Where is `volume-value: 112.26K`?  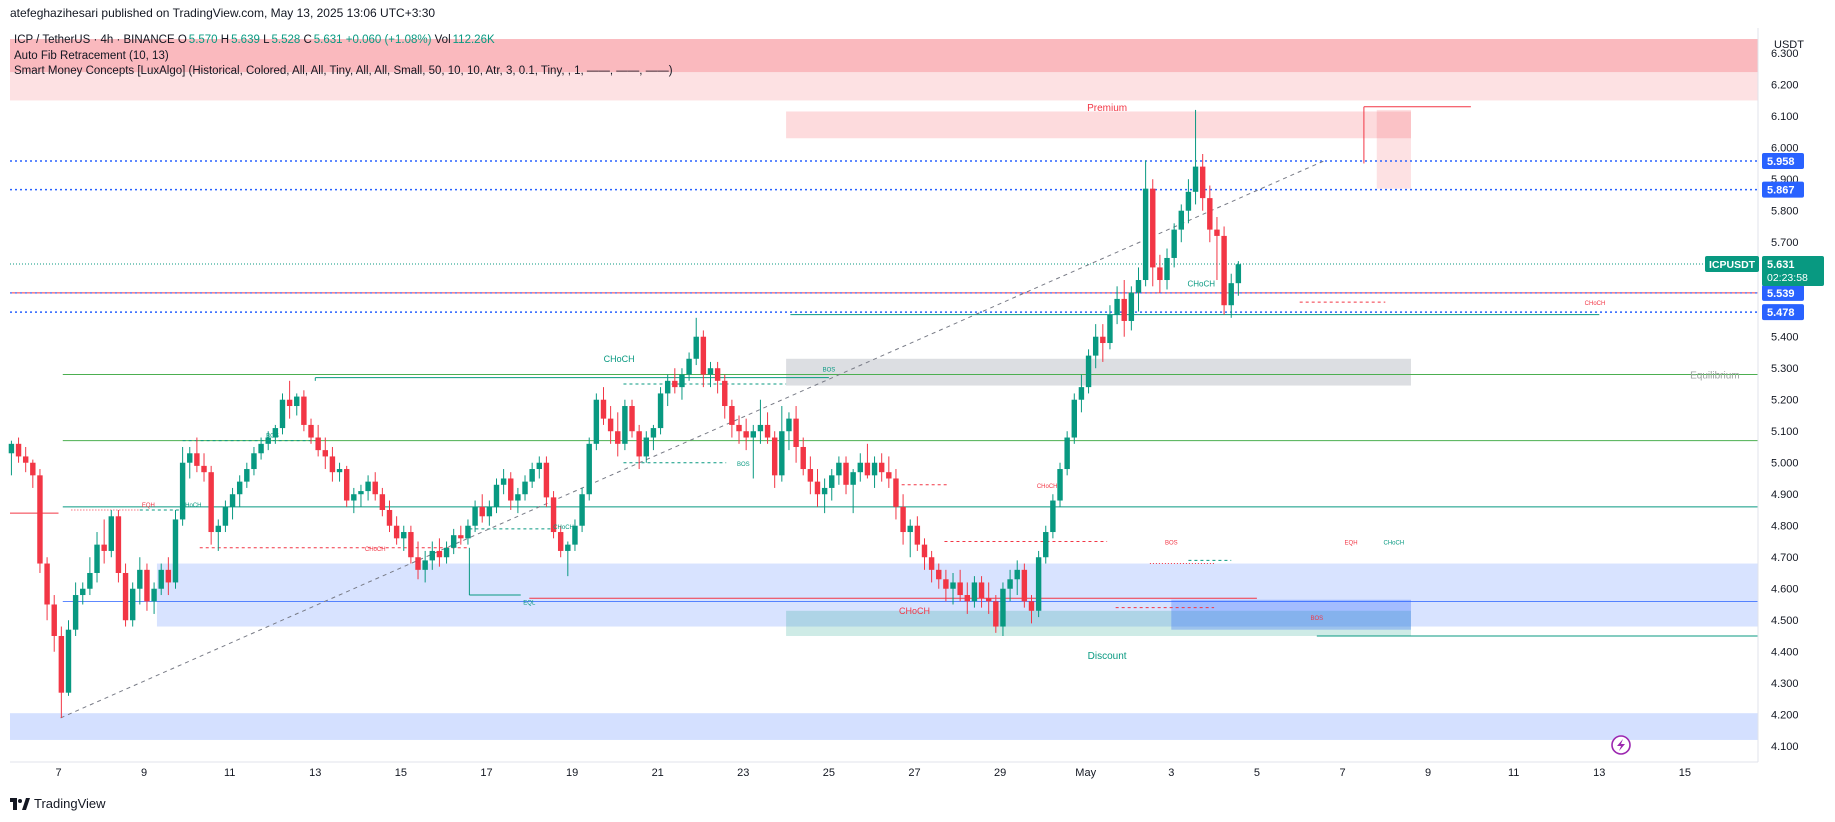 volume-value: 112.26K is located at coordinates (473, 40).